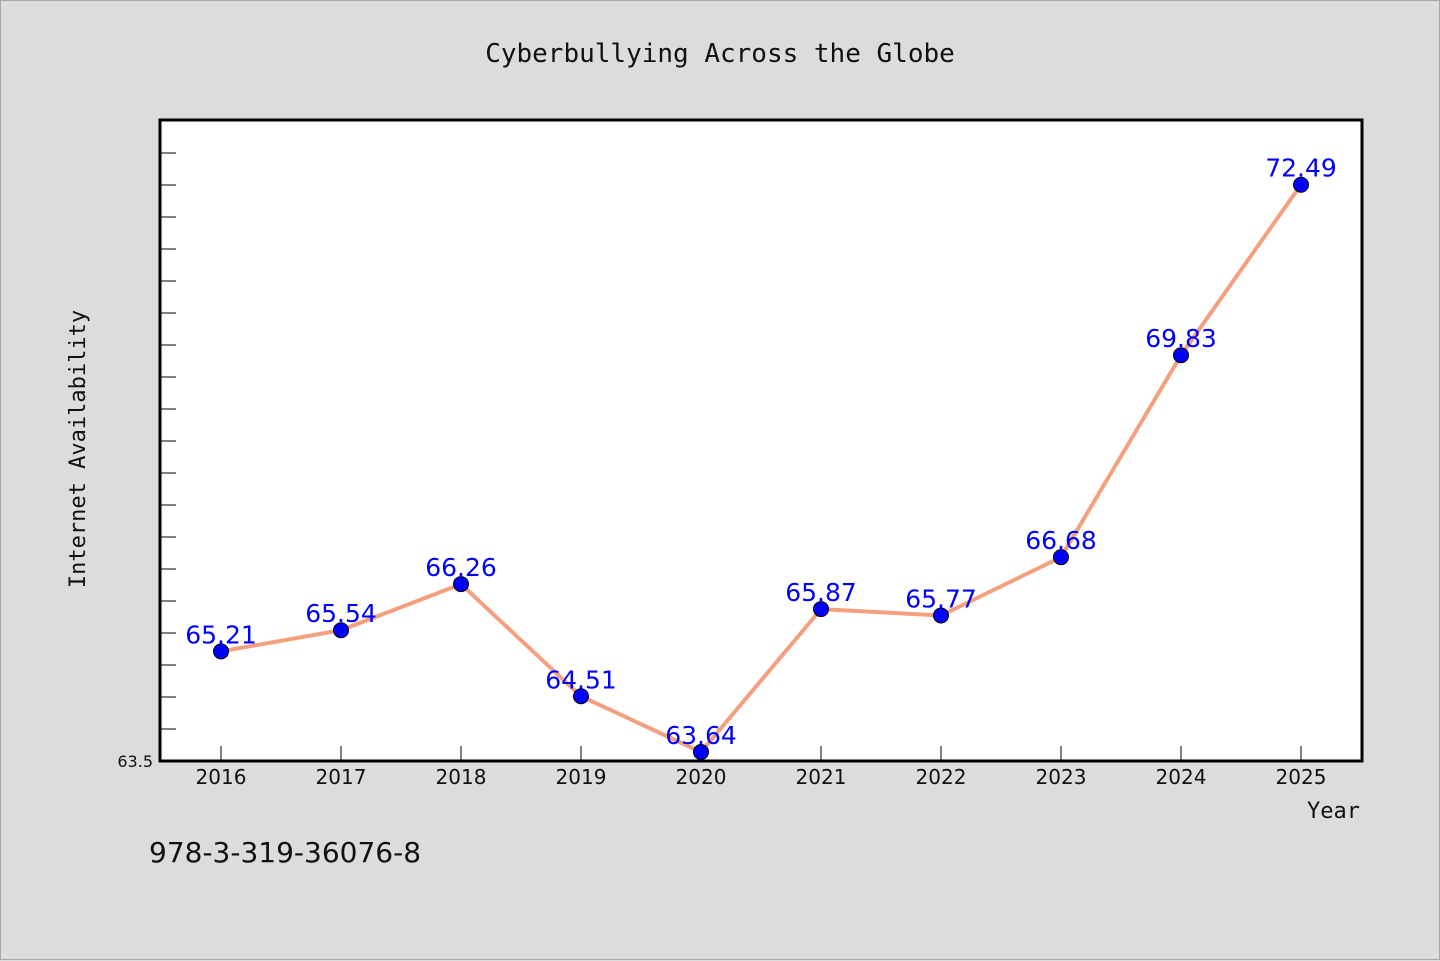 The width and height of the screenshot is (1440, 961). What do you see at coordinates (168, 441) in the screenshot?
I see `y-minor-ticks` at bounding box center [168, 441].